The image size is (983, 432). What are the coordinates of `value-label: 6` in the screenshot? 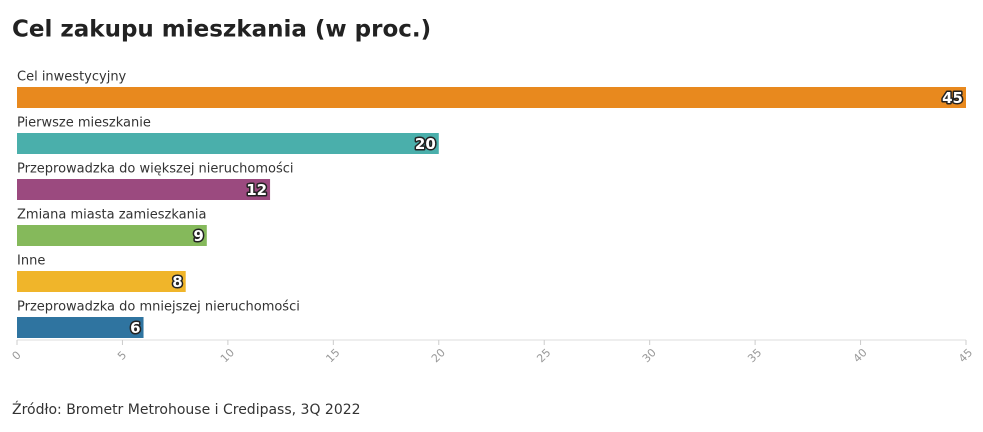 It's located at (135, 328).